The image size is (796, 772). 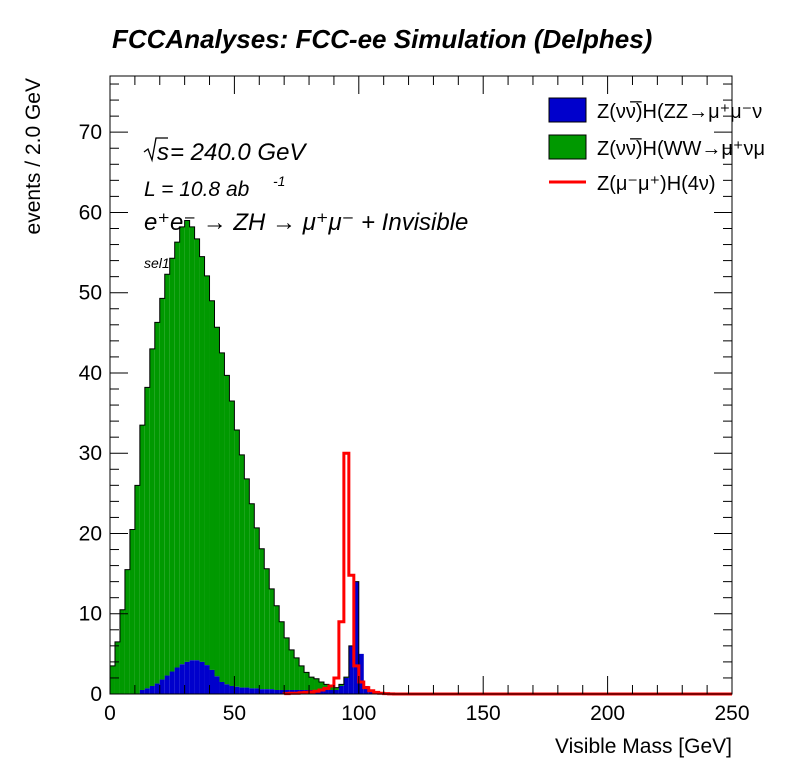 I want to click on y-axis-label: events / 2.0 GeV, so click(x=33, y=156).